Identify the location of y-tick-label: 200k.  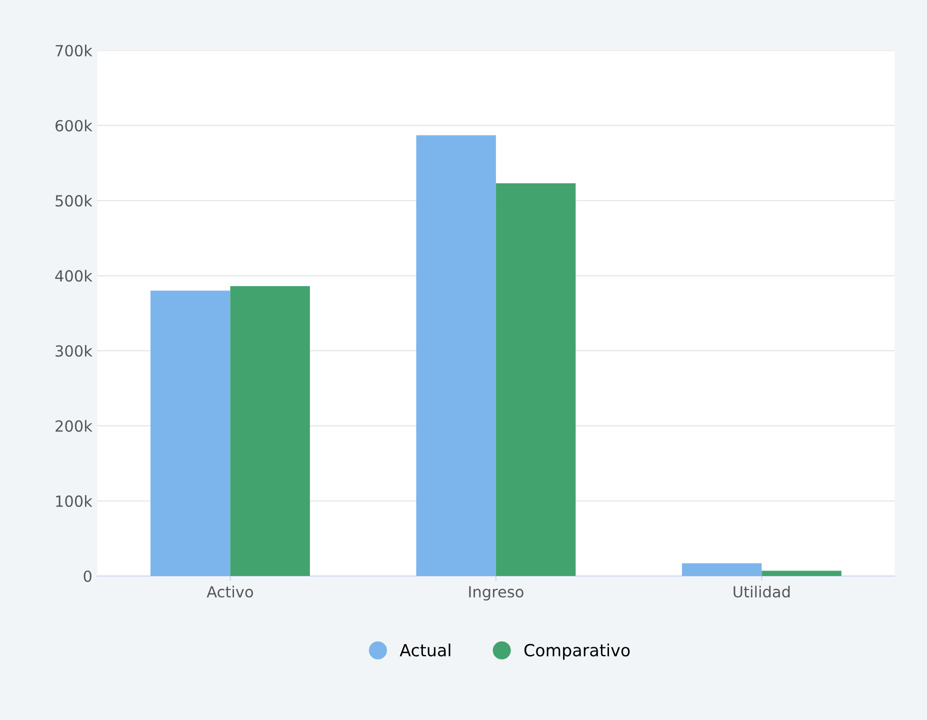
(74, 426).